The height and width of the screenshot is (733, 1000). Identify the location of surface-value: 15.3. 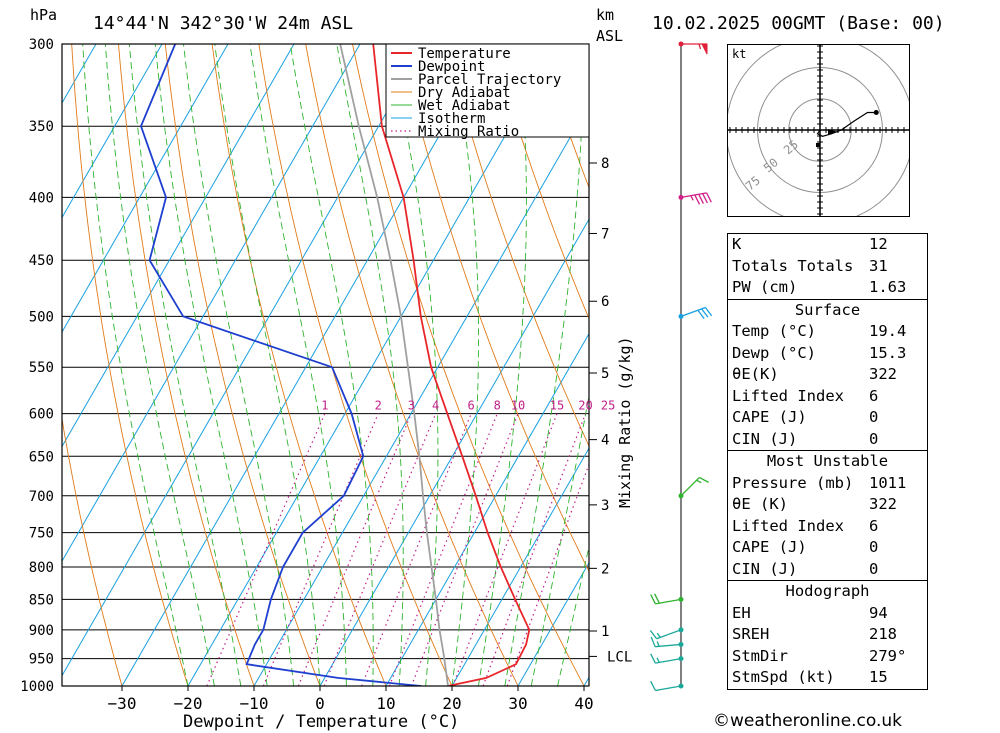
(888, 352).